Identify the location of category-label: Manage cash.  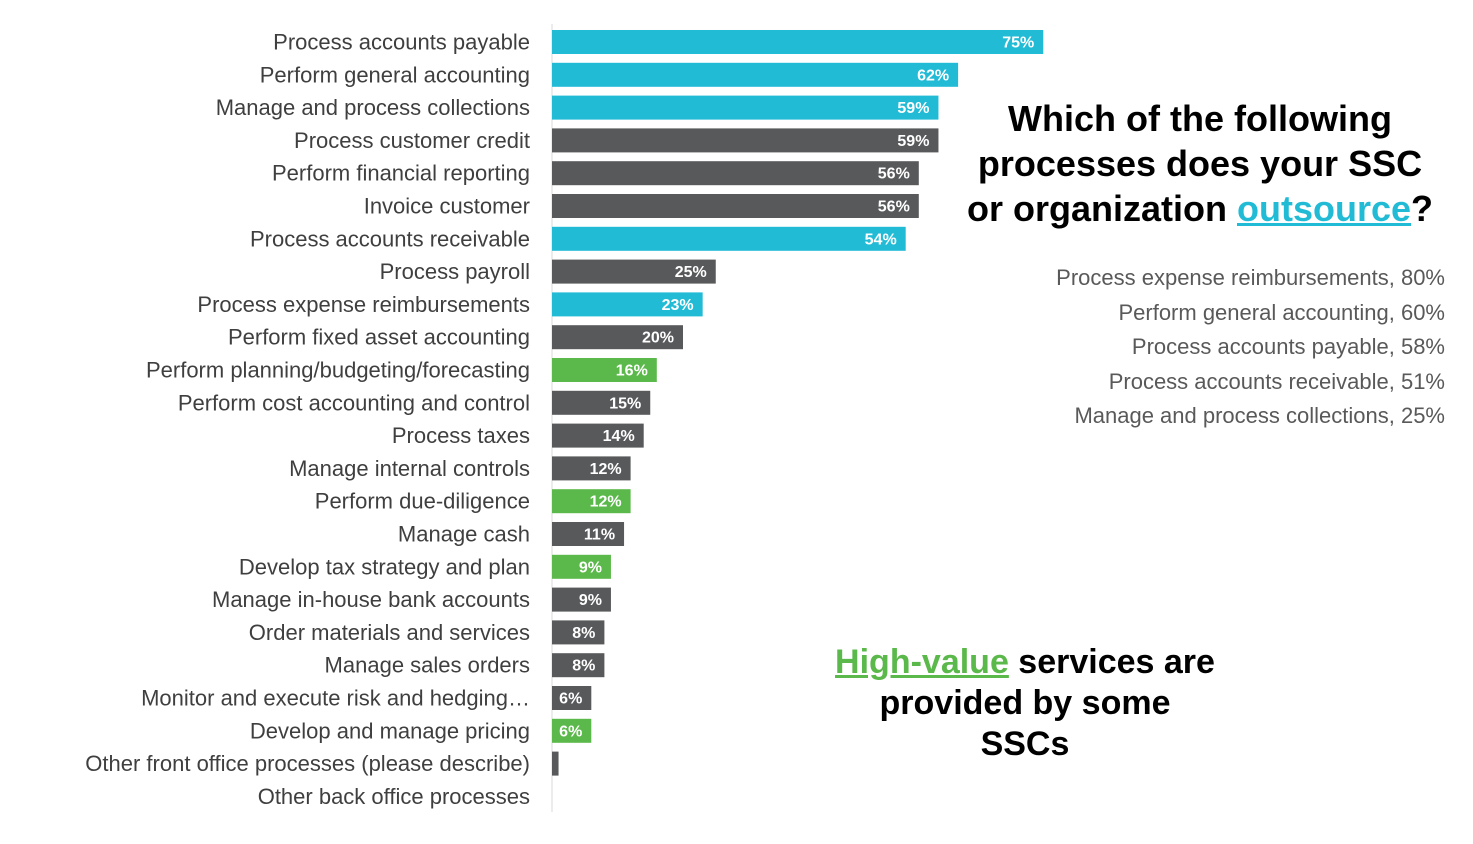
(464, 534).